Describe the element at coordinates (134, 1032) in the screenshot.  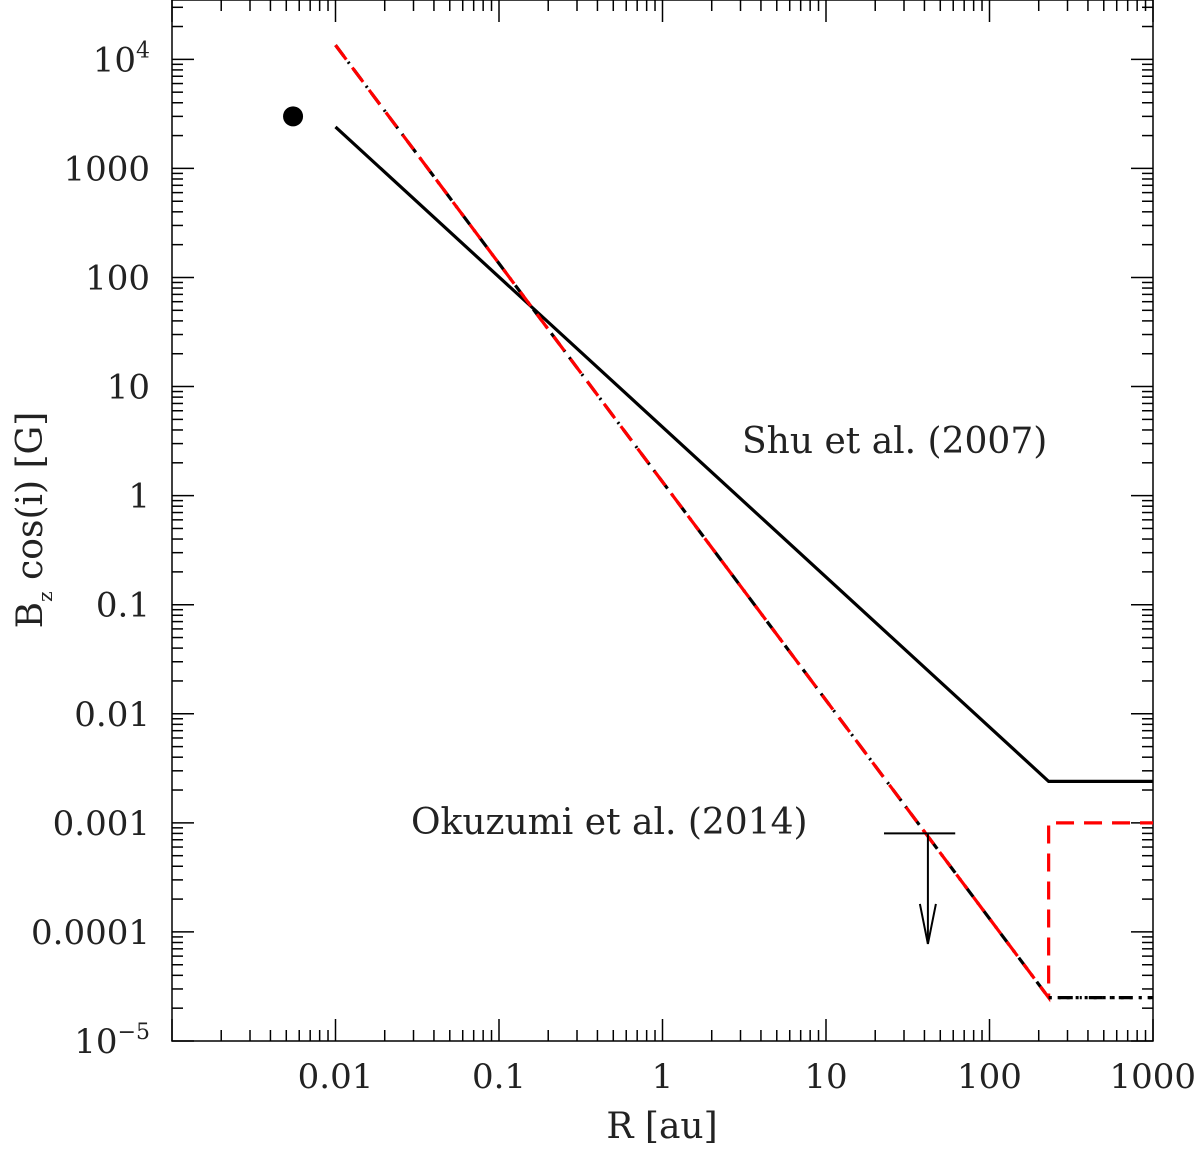
I see `y-tick-label-exponent: −5` at that location.